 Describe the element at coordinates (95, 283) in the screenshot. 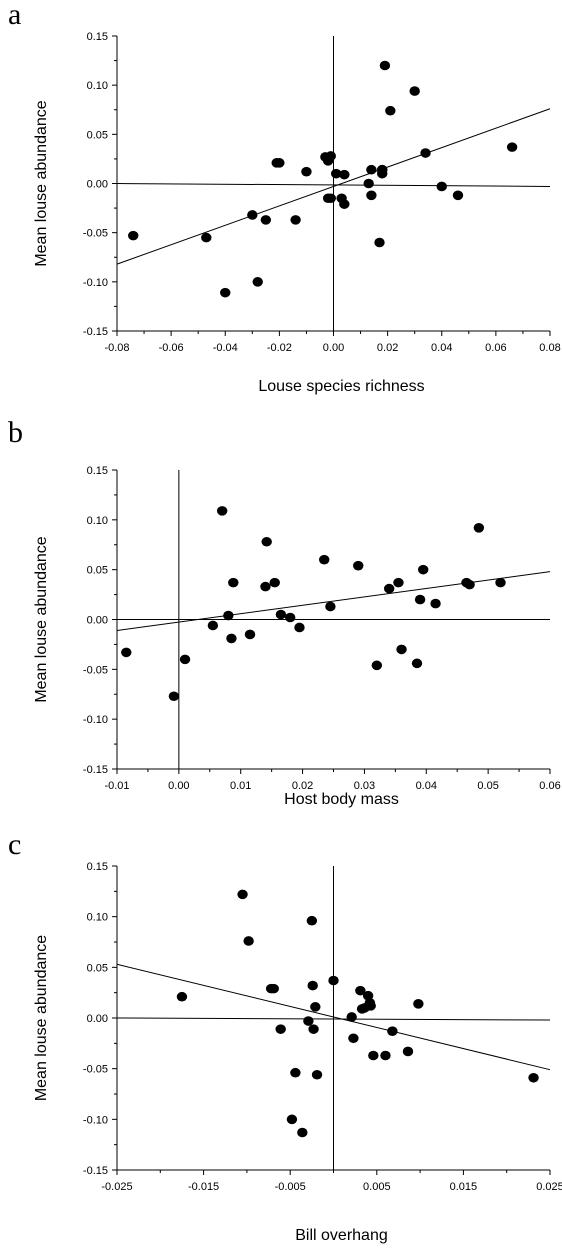

I see `y-tick-label: -0.10` at that location.